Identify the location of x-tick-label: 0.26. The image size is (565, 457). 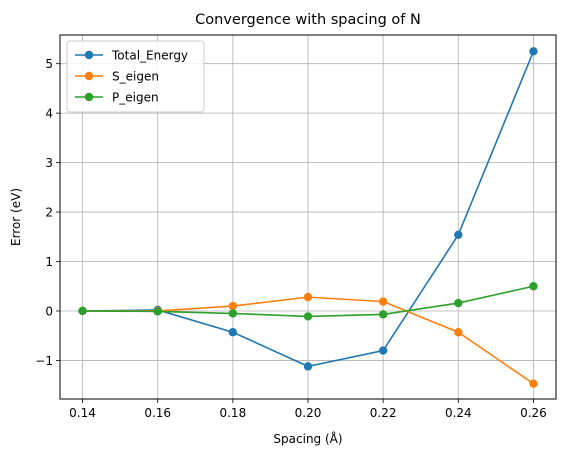
(533, 413).